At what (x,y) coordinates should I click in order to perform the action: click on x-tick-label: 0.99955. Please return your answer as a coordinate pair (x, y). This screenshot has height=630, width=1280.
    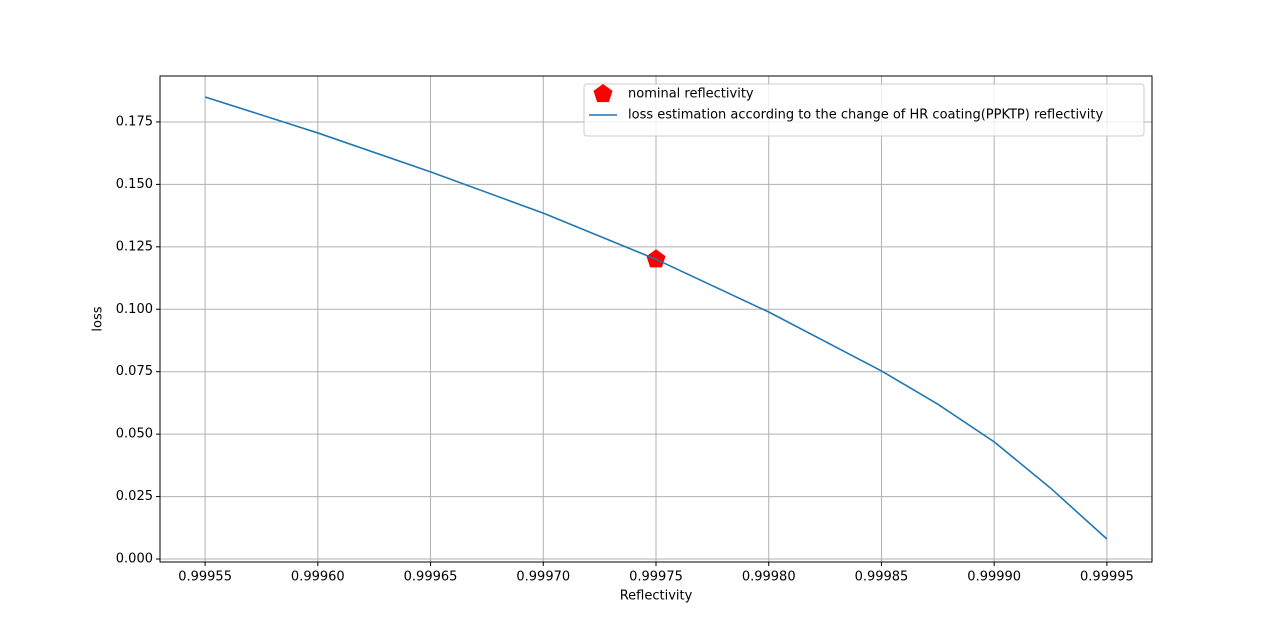
    Looking at the image, I should click on (205, 577).